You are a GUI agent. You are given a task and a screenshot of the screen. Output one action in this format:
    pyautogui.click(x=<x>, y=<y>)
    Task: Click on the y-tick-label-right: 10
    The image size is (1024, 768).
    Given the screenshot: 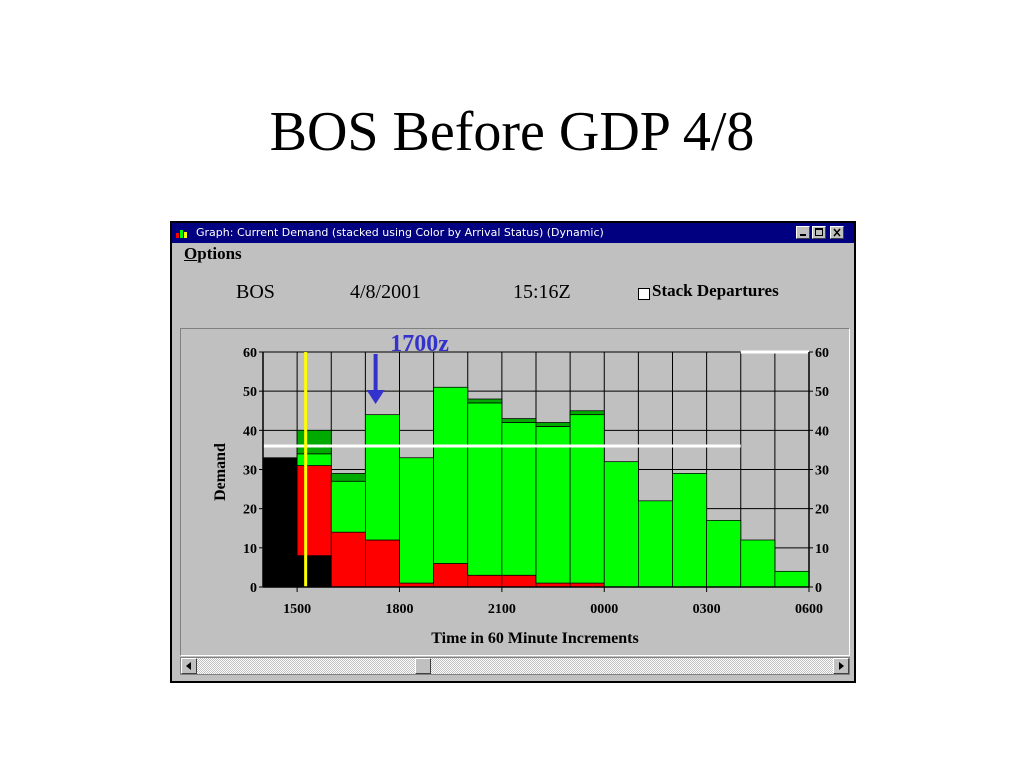 What is the action you would take?
    pyautogui.click(x=822, y=549)
    